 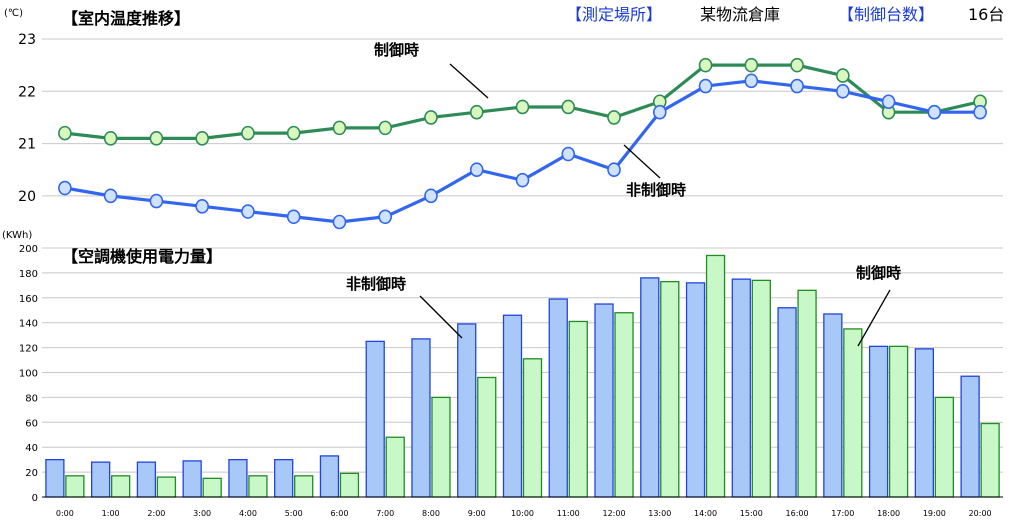 What do you see at coordinates (28, 349) in the screenshot?
I see `power-y-tick-label: 120` at bounding box center [28, 349].